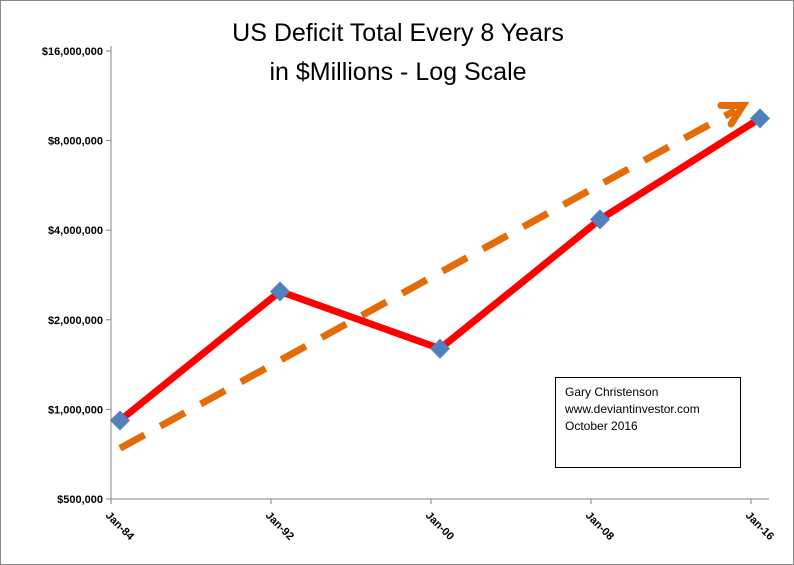 The image size is (794, 565). Describe the element at coordinates (398, 33) in the screenshot. I see `chart-title-line-1: US Deficit Total Every 8 Years` at that location.